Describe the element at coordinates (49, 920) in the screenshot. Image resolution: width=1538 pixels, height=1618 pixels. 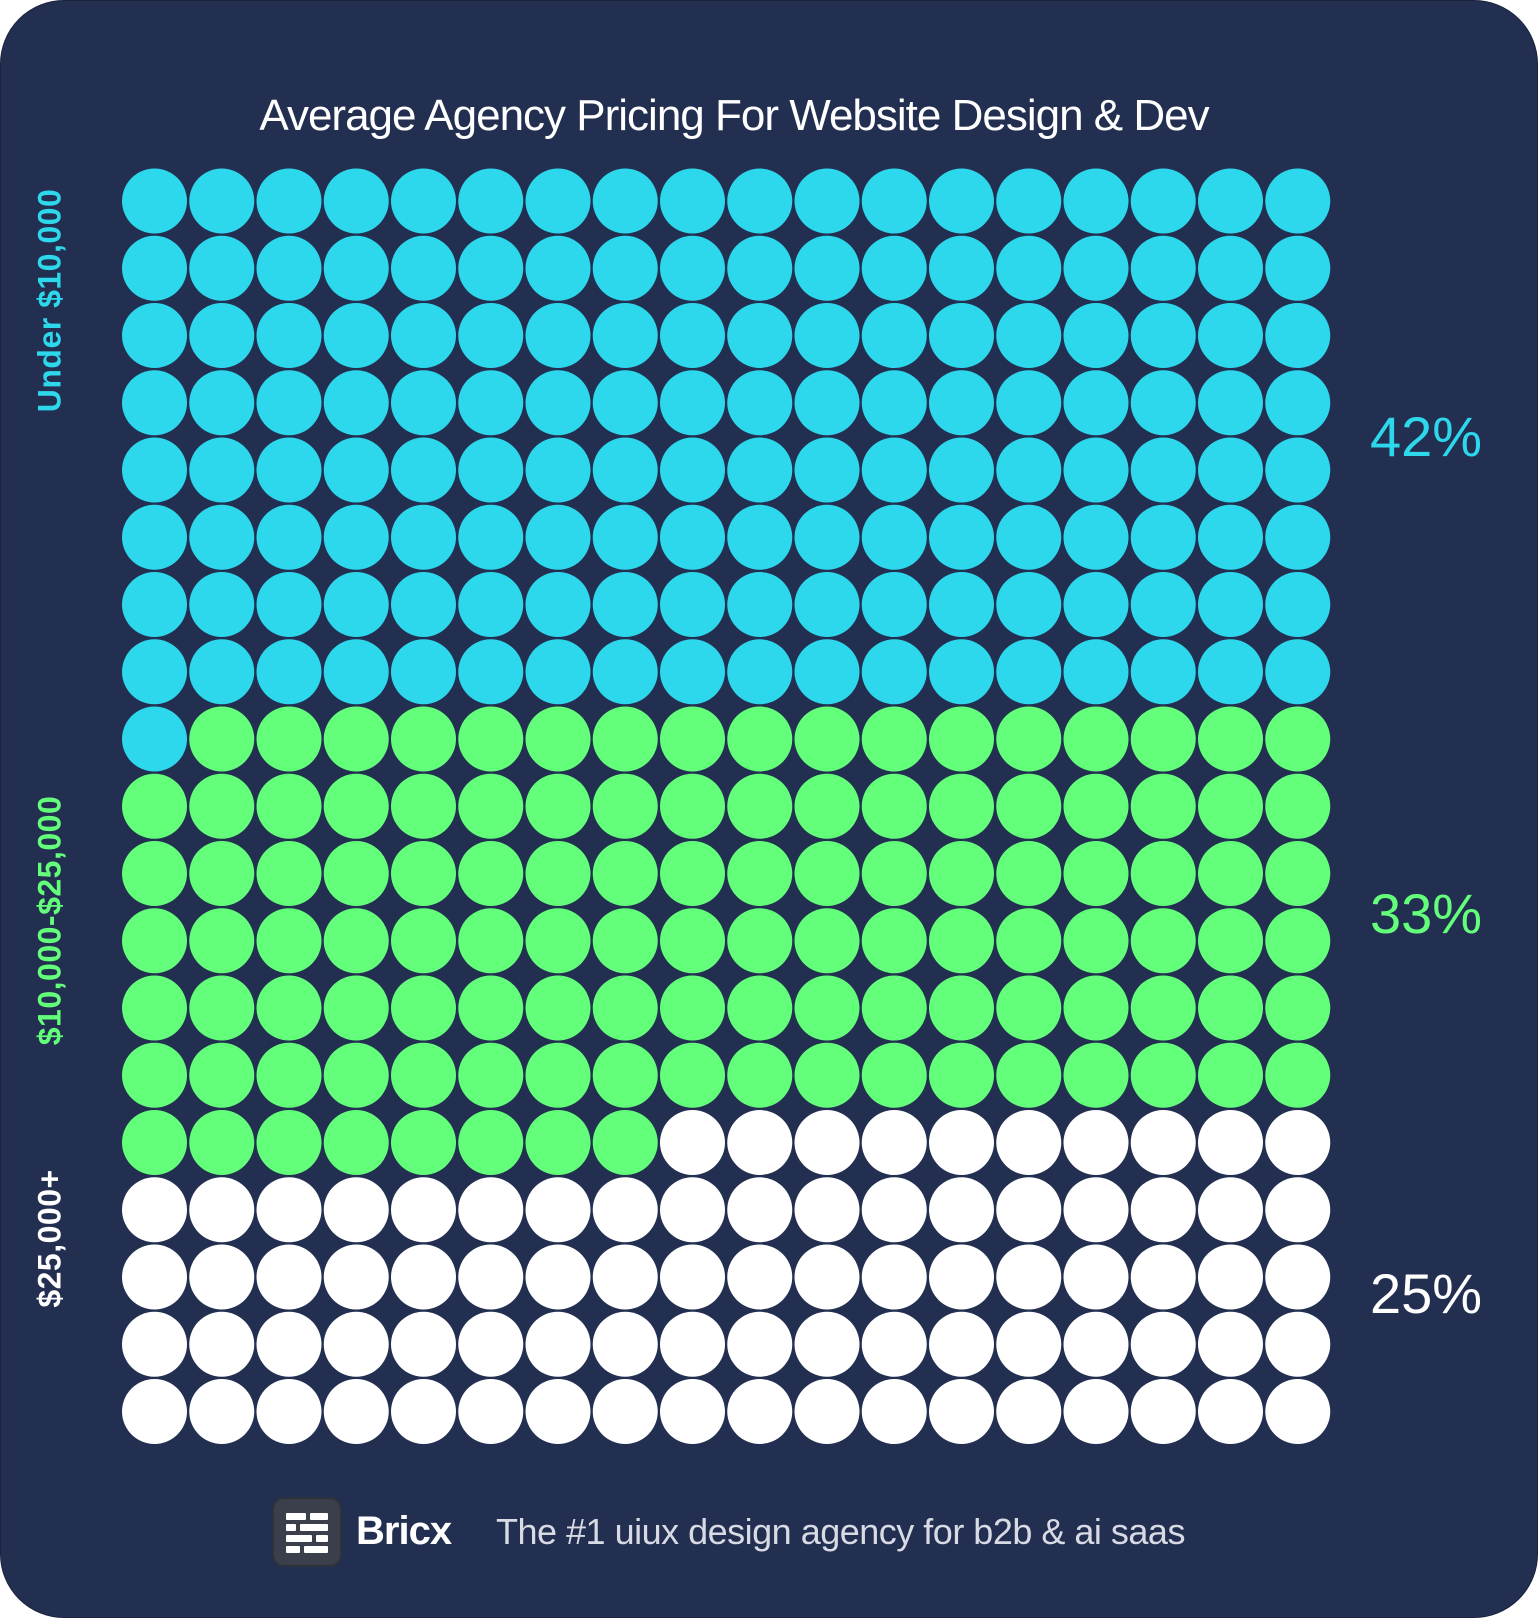
I see `category-label-10000-25000: $10,000-$25,000` at that location.